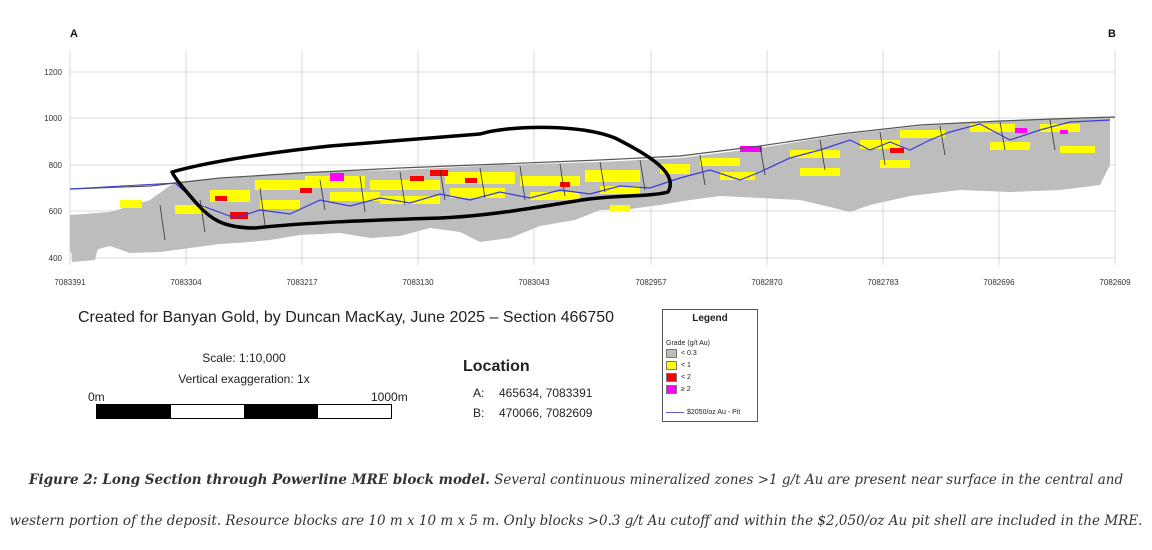 The image size is (1152, 550). I want to click on pit-shell-line, so click(642, 169).